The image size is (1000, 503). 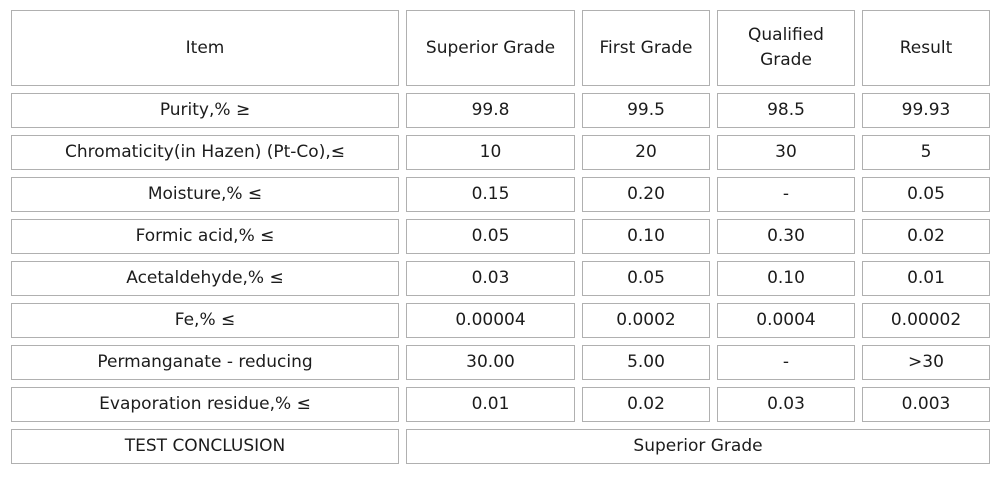 I want to click on column-header-qualified-grade: Qualified Grade, so click(x=786, y=48).